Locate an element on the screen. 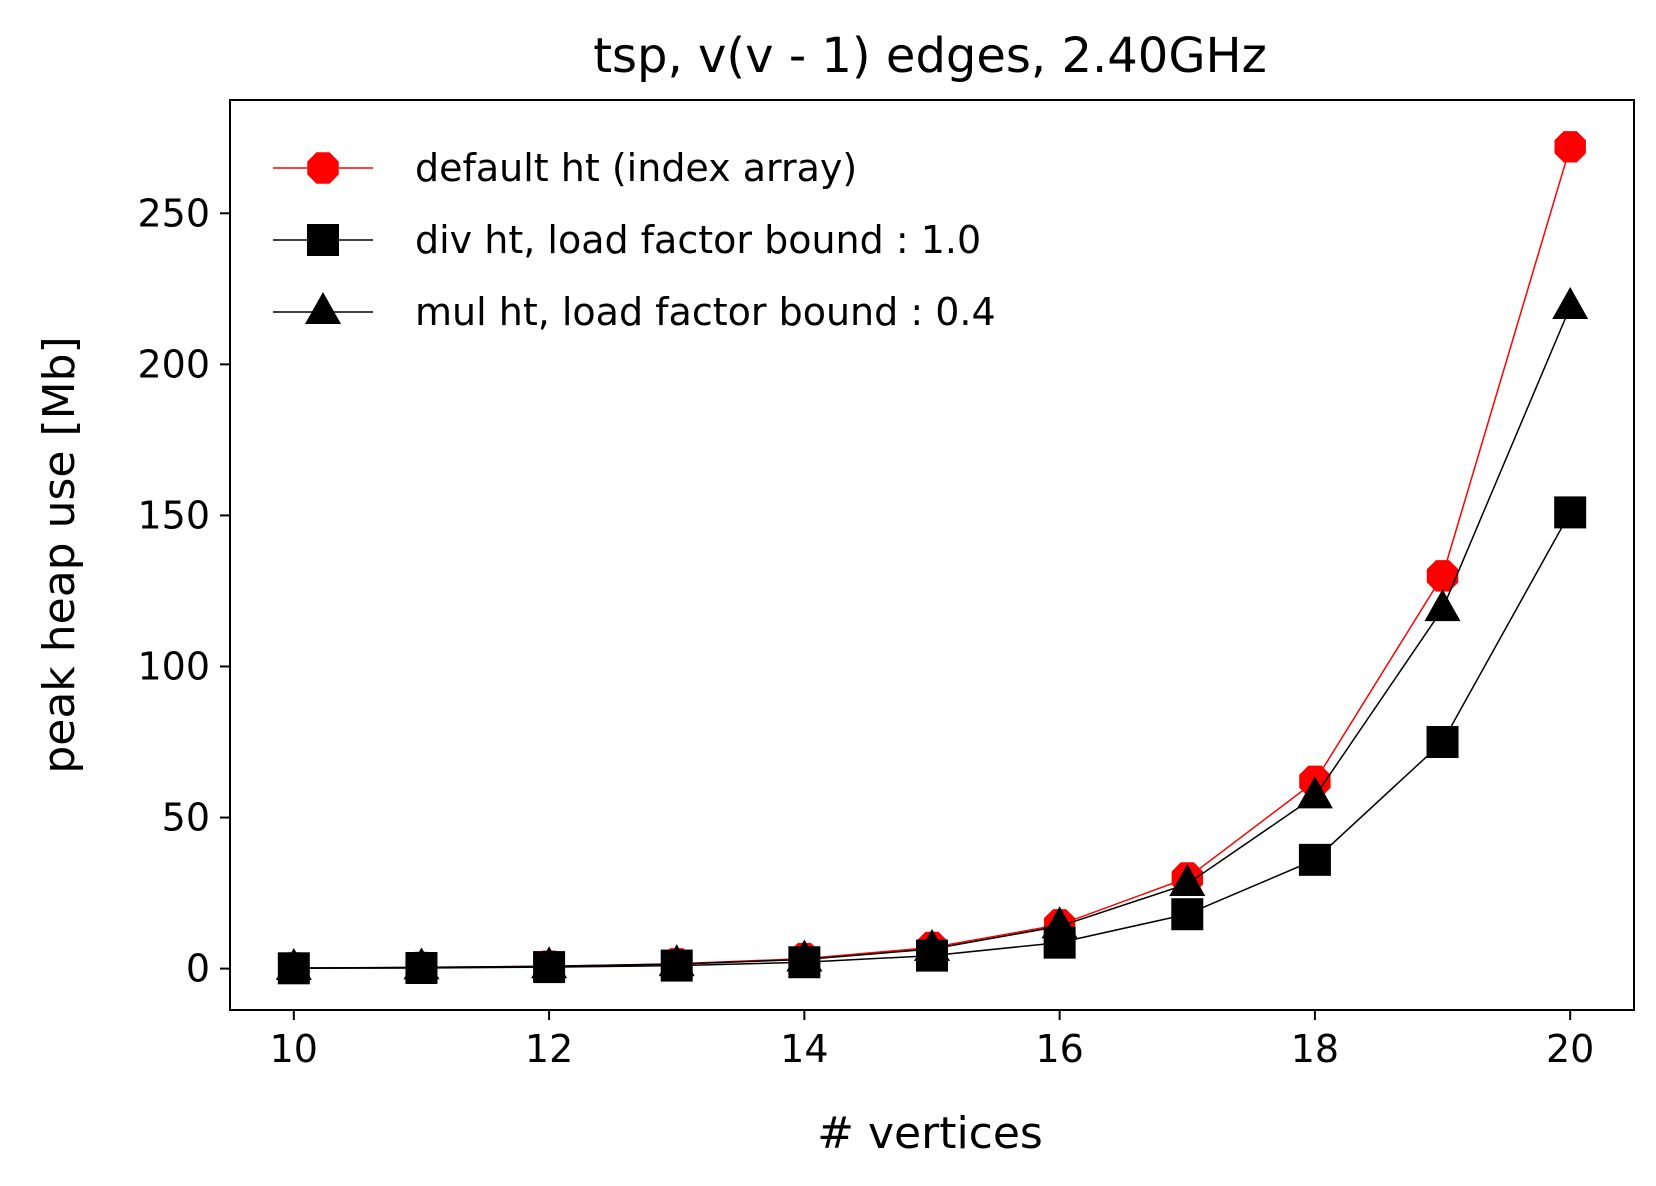 The height and width of the screenshot is (1186, 1656). y-tick-label: 200 is located at coordinates (173, 364).